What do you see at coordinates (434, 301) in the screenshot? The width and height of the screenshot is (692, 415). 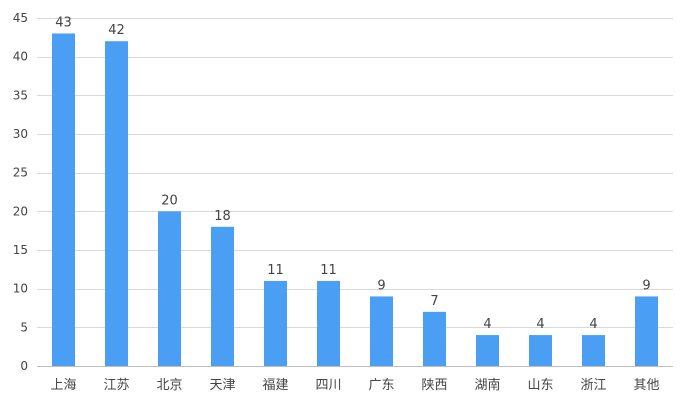 I see `data-label: 7` at bounding box center [434, 301].